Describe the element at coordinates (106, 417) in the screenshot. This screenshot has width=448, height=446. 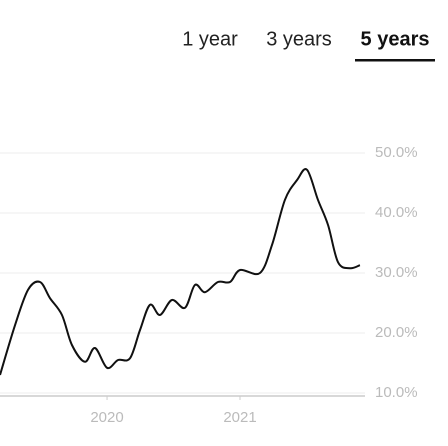
I see `x-tick-label: 2020` at that location.